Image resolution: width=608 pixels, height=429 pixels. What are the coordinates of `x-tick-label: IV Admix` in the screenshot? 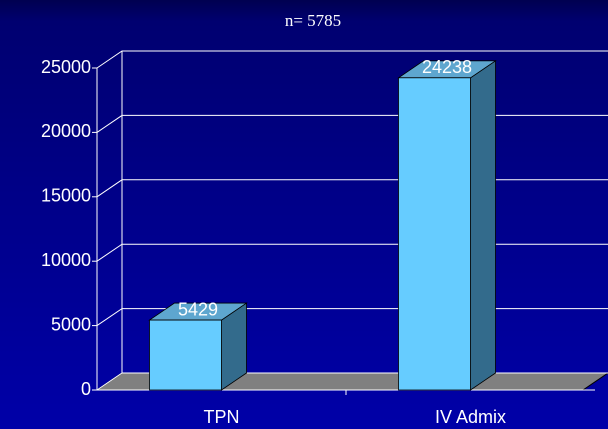 It's located at (470, 417).